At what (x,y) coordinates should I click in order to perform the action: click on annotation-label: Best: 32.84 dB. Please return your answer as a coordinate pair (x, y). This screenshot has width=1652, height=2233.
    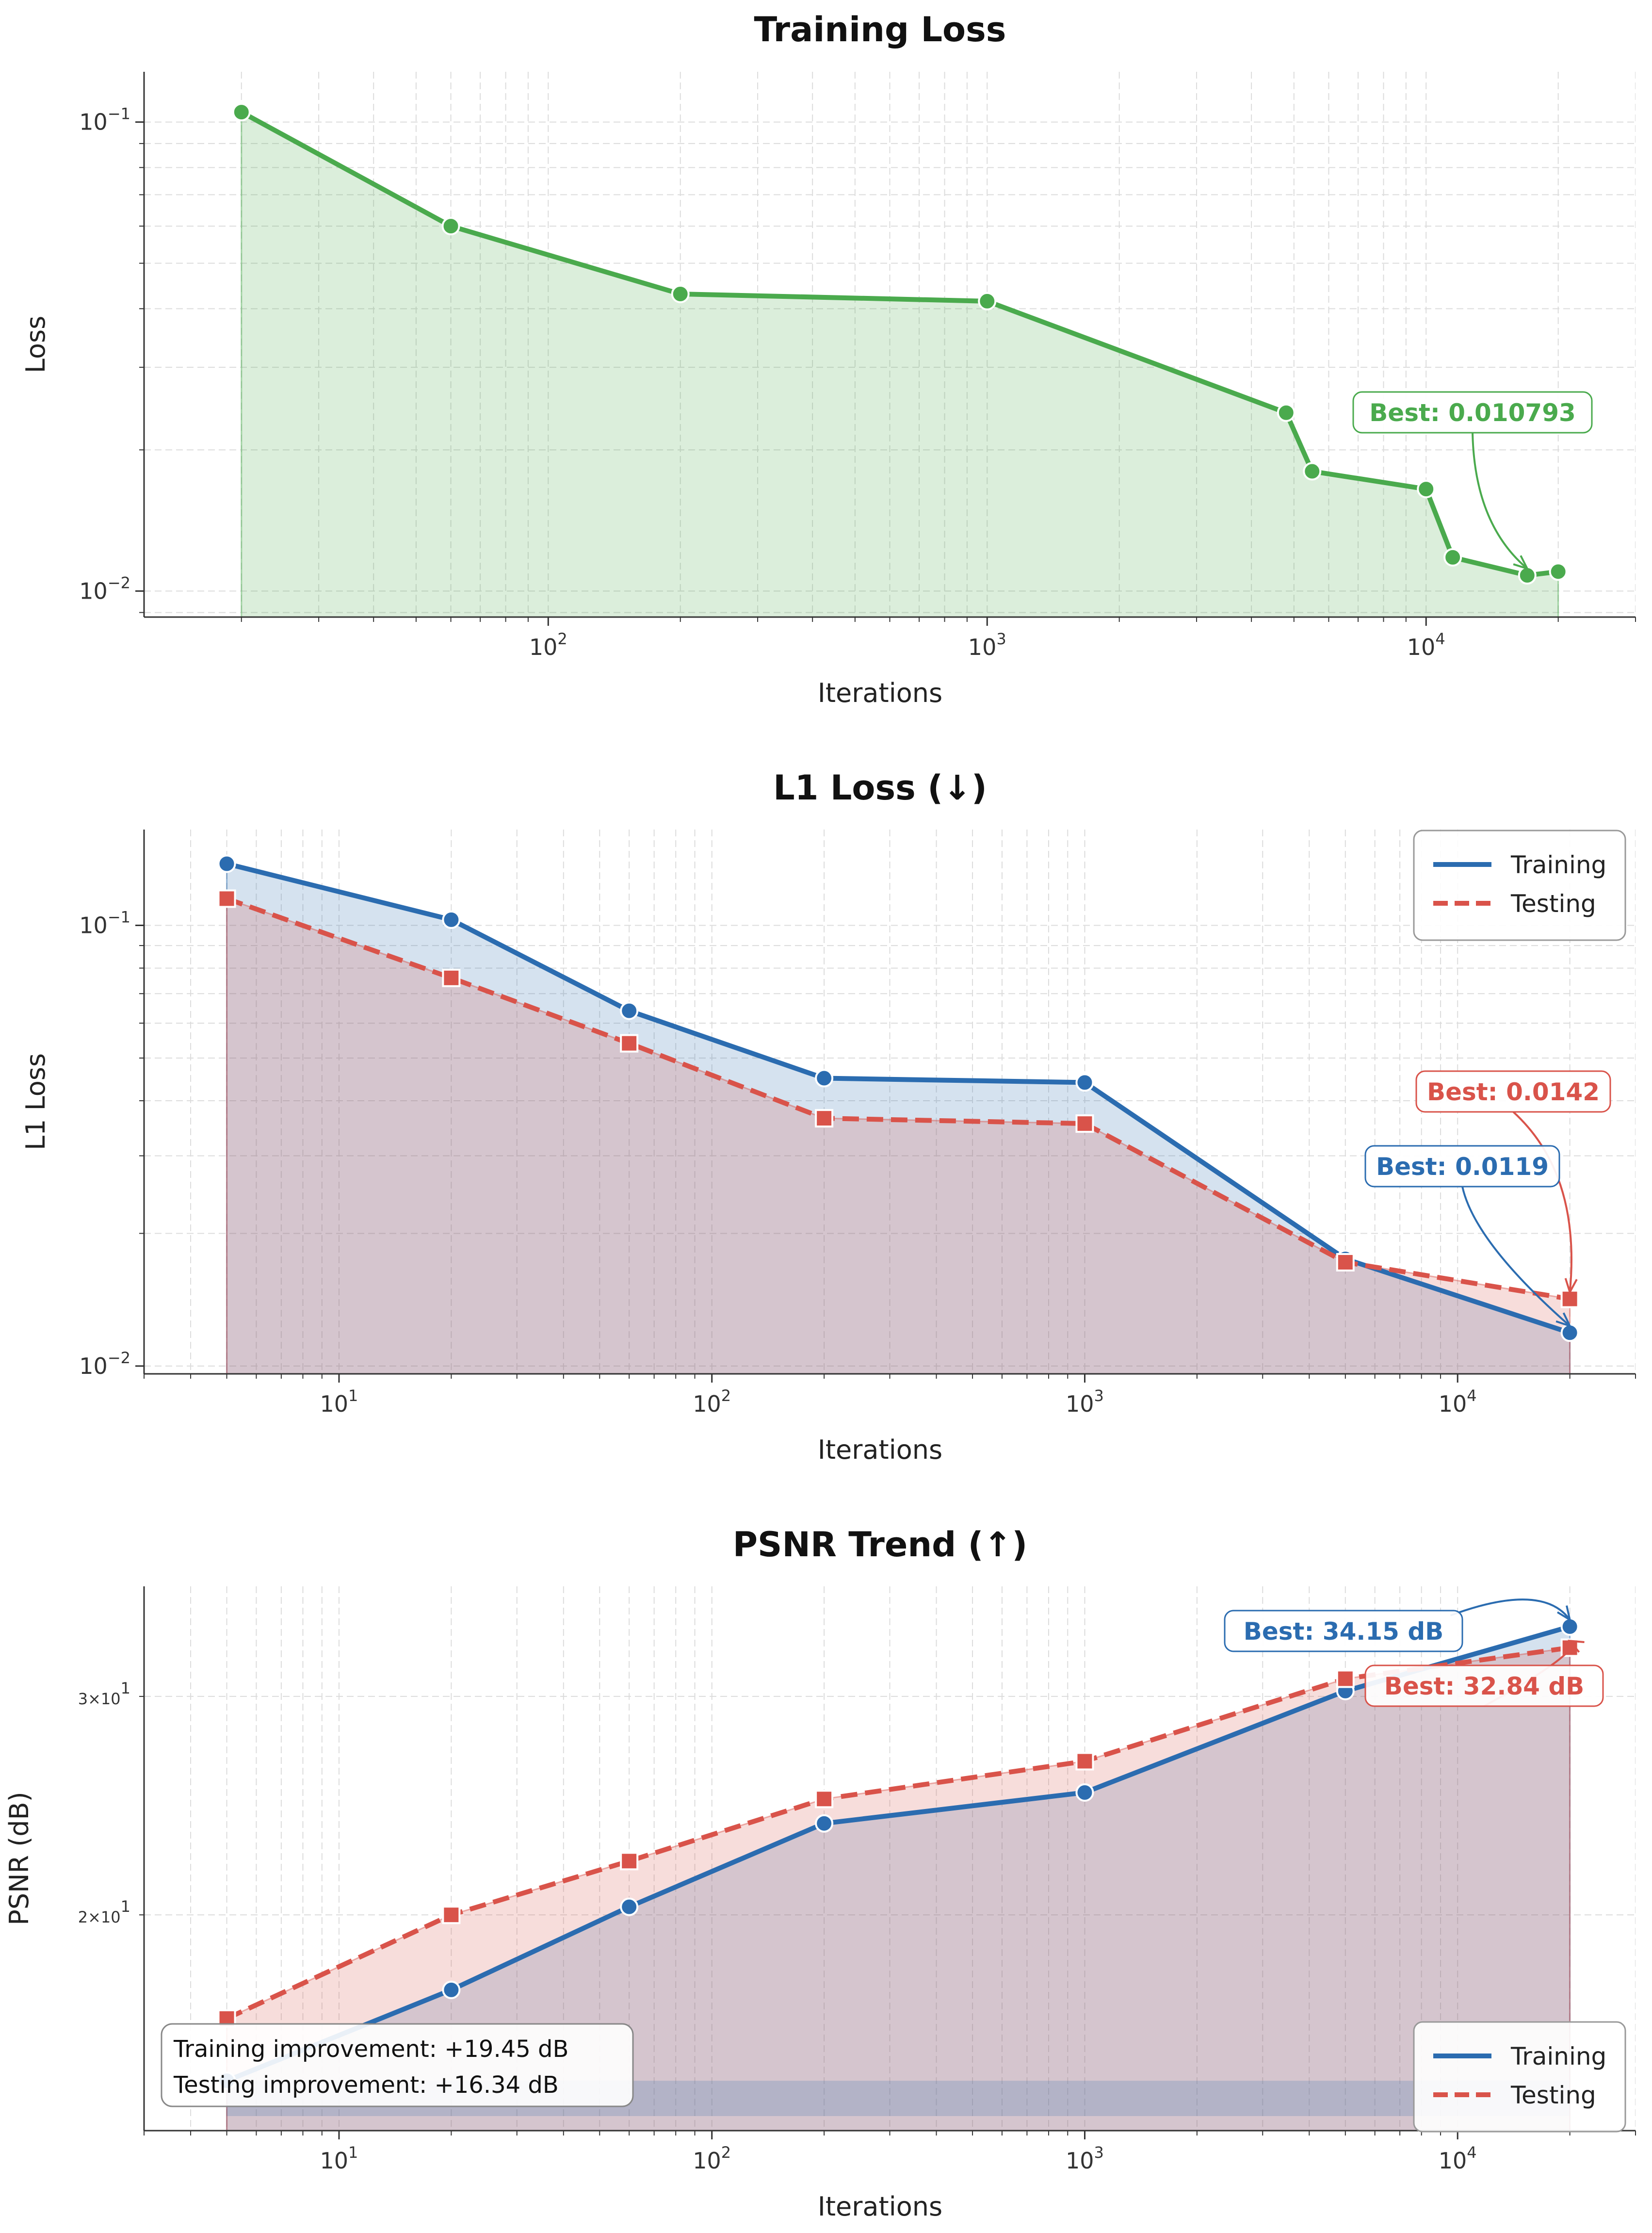
    Looking at the image, I should click on (1484, 1686).